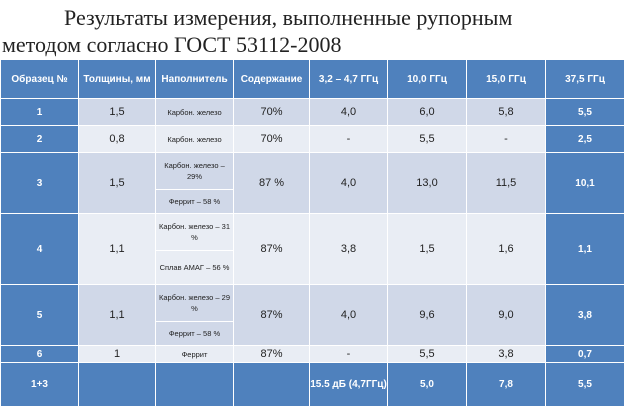 The height and width of the screenshot is (420, 624). I want to click on value-cell: 15.5 дБ (4,7ГГц), so click(348, 384).